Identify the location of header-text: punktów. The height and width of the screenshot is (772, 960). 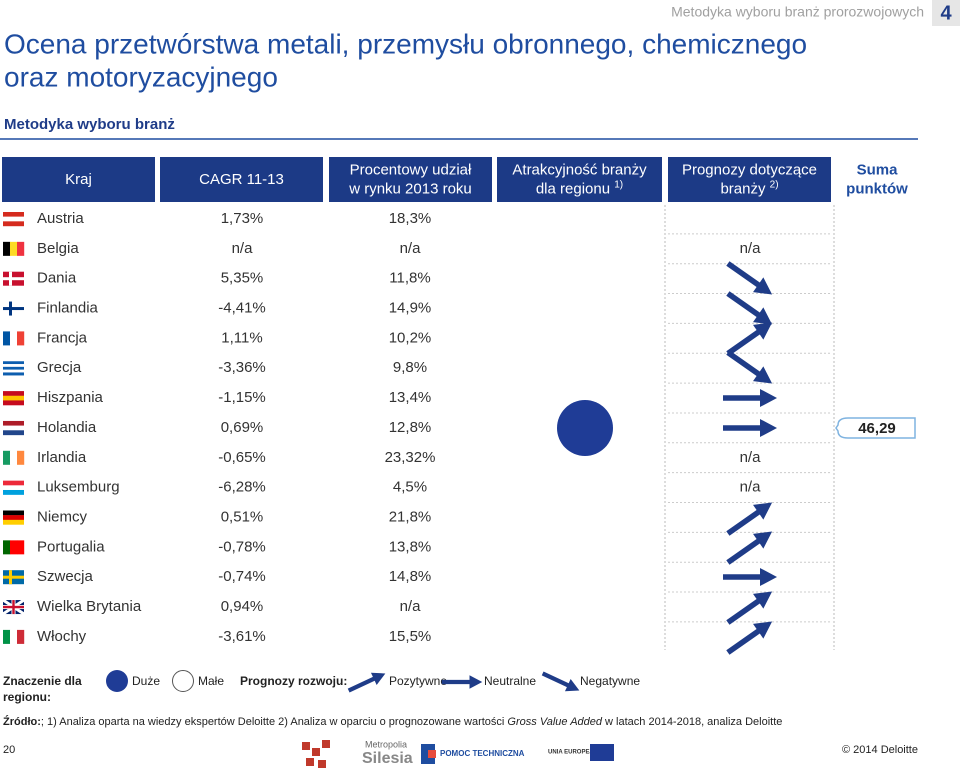
(877, 188).